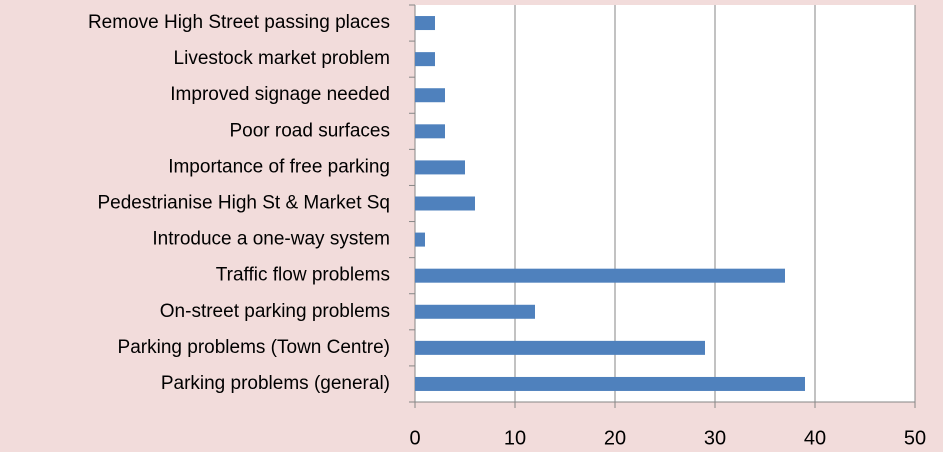 The image size is (943, 452). I want to click on y-tick-label: Poor road surfaces, so click(309, 130).